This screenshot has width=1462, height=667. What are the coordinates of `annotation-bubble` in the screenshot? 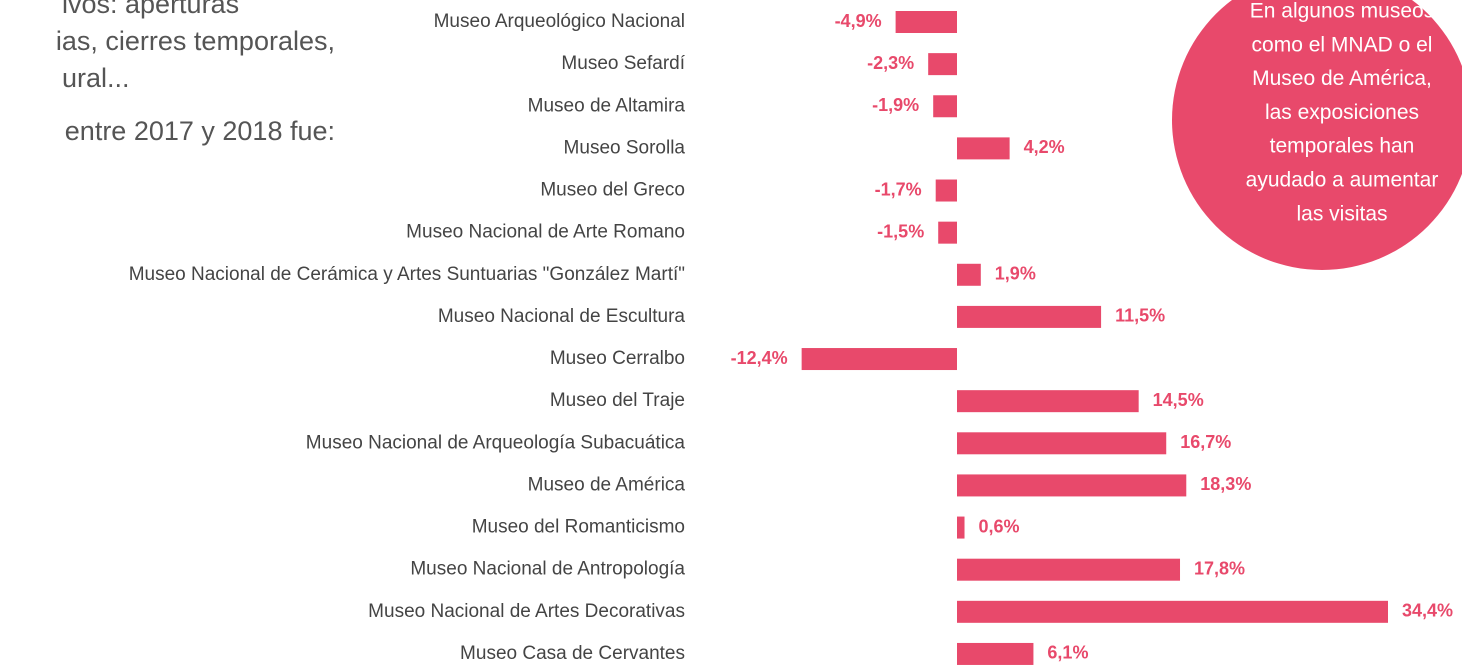 It's located at (1317, 135).